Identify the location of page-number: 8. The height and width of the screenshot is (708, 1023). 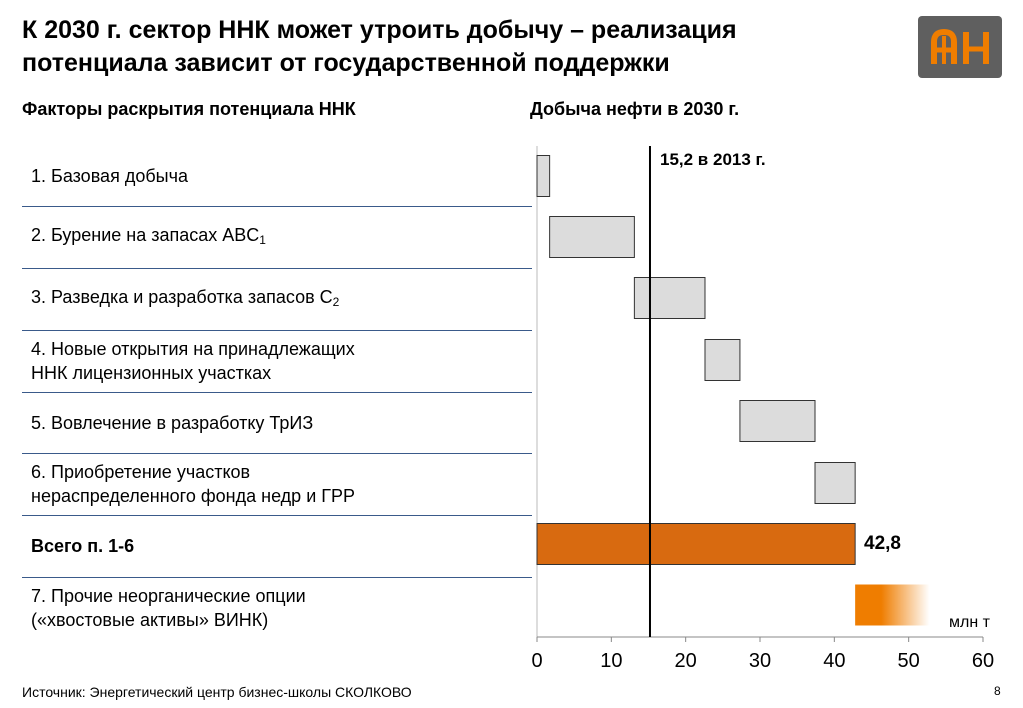
(997, 691).